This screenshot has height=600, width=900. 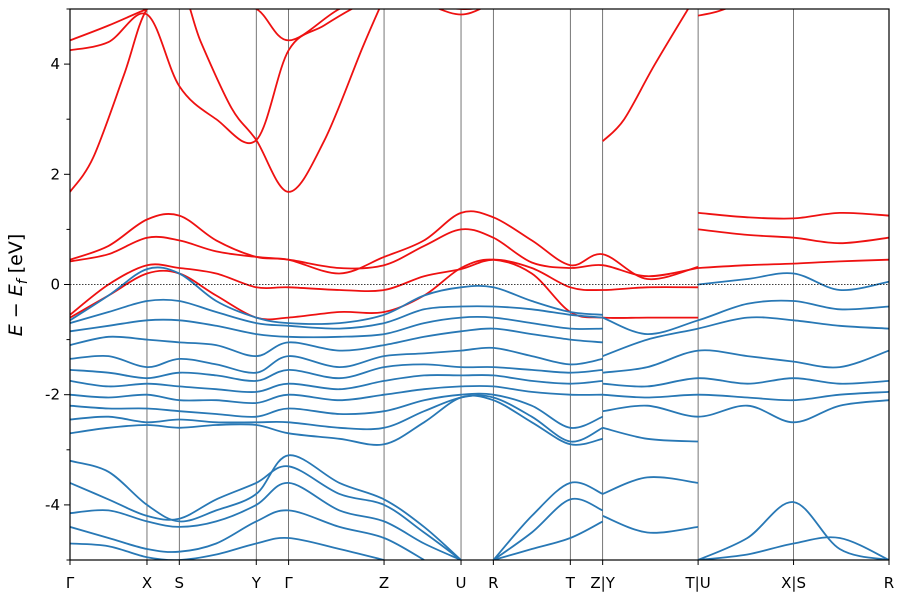 I want to click on y-axis-label: E − Ef [eV], so click(x=18, y=285).